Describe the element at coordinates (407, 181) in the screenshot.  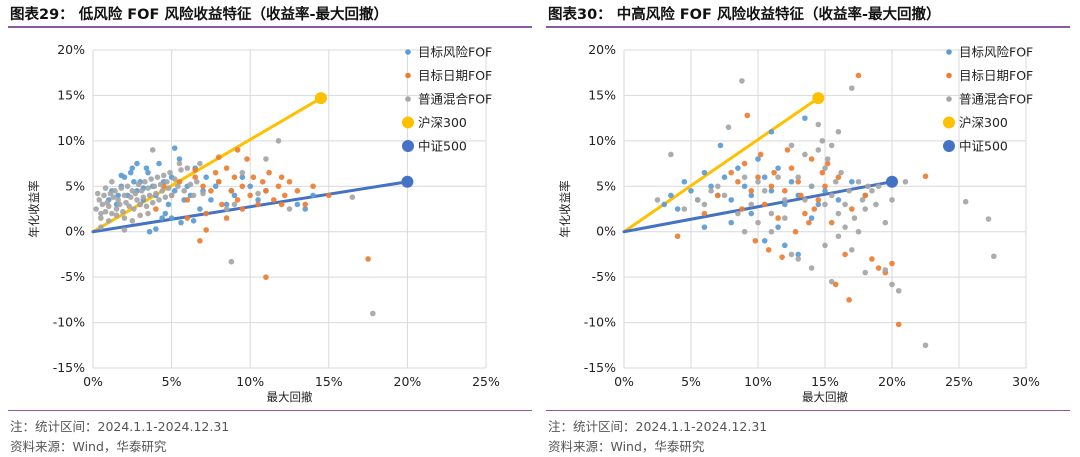
I see `series-csi500` at that location.